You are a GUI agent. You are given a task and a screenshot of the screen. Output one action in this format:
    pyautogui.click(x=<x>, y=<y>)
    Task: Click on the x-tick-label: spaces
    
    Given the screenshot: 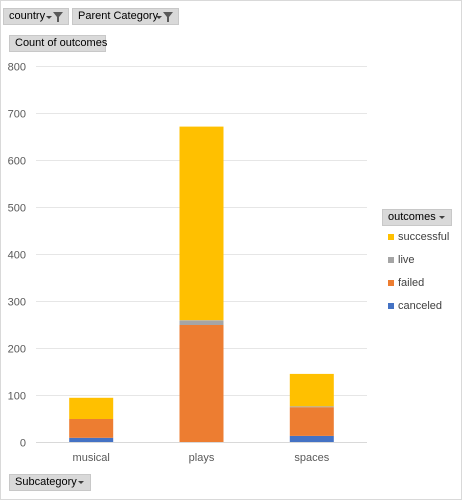 What is the action you would take?
    pyautogui.click(x=311, y=458)
    